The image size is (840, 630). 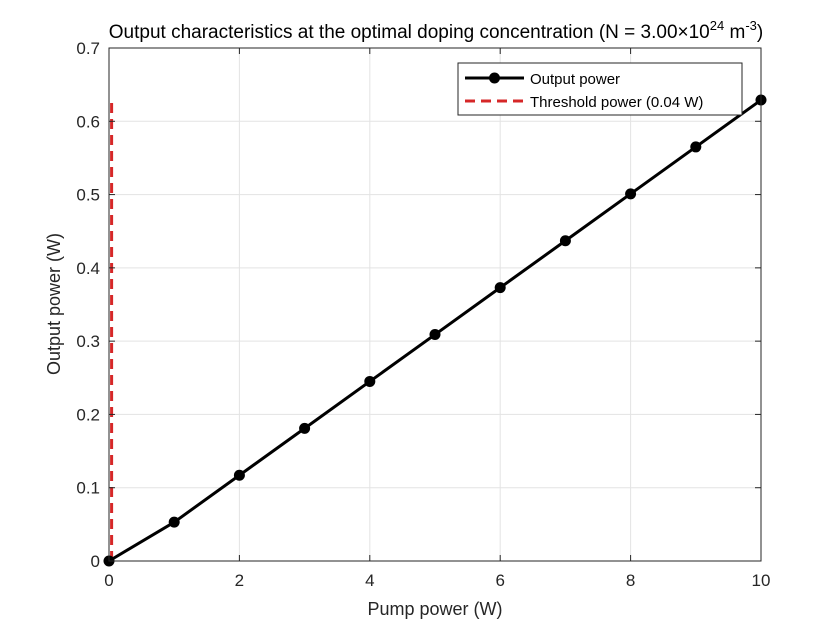 What do you see at coordinates (88, 48) in the screenshot?
I see `y-tick-label: 0.7` at bounding box center [88, 48].